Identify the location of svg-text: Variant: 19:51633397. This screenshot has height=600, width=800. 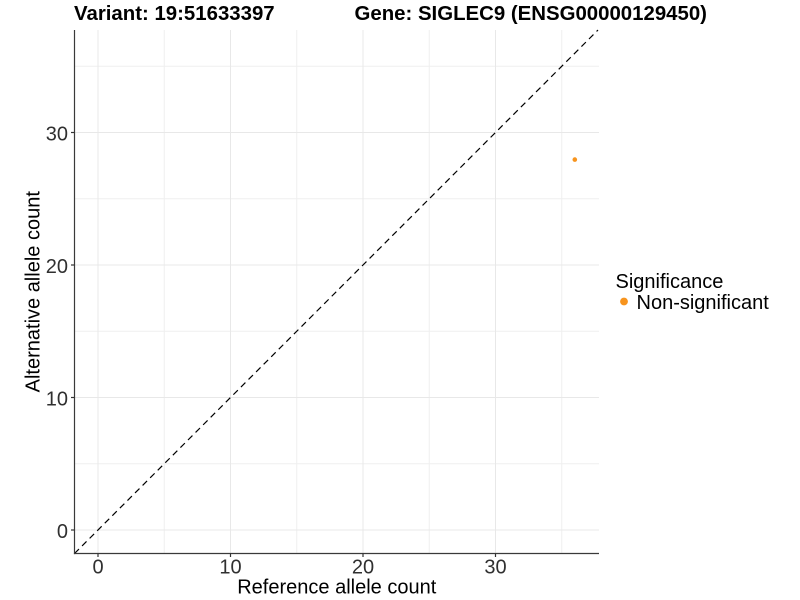
(174, 14).